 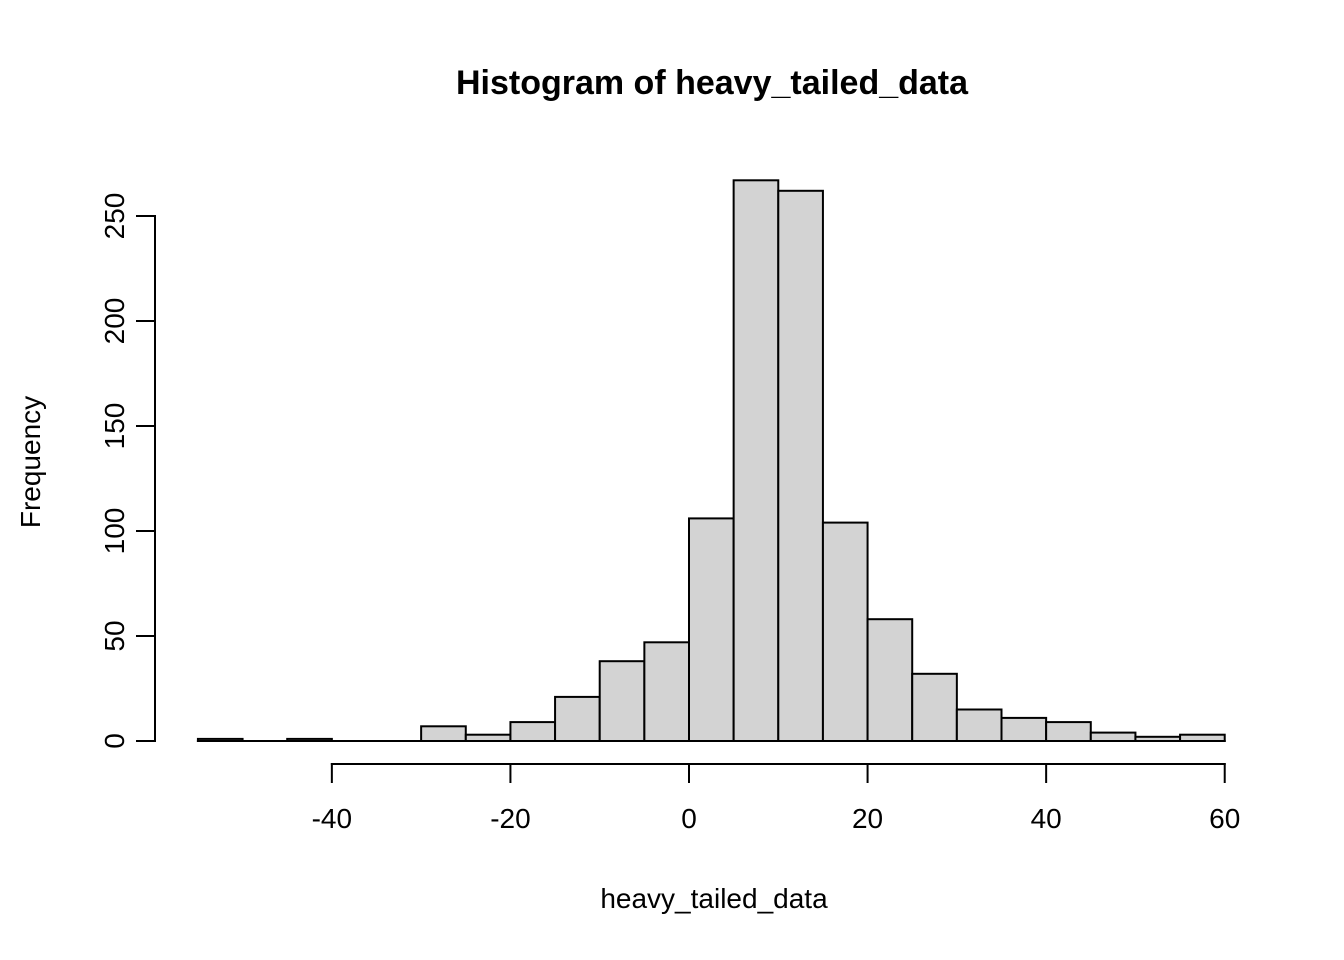 What do you see at coordinates (114, 426) in the screenshot?
I see `y-tick-label: 150` at bounding box center [114, 426].